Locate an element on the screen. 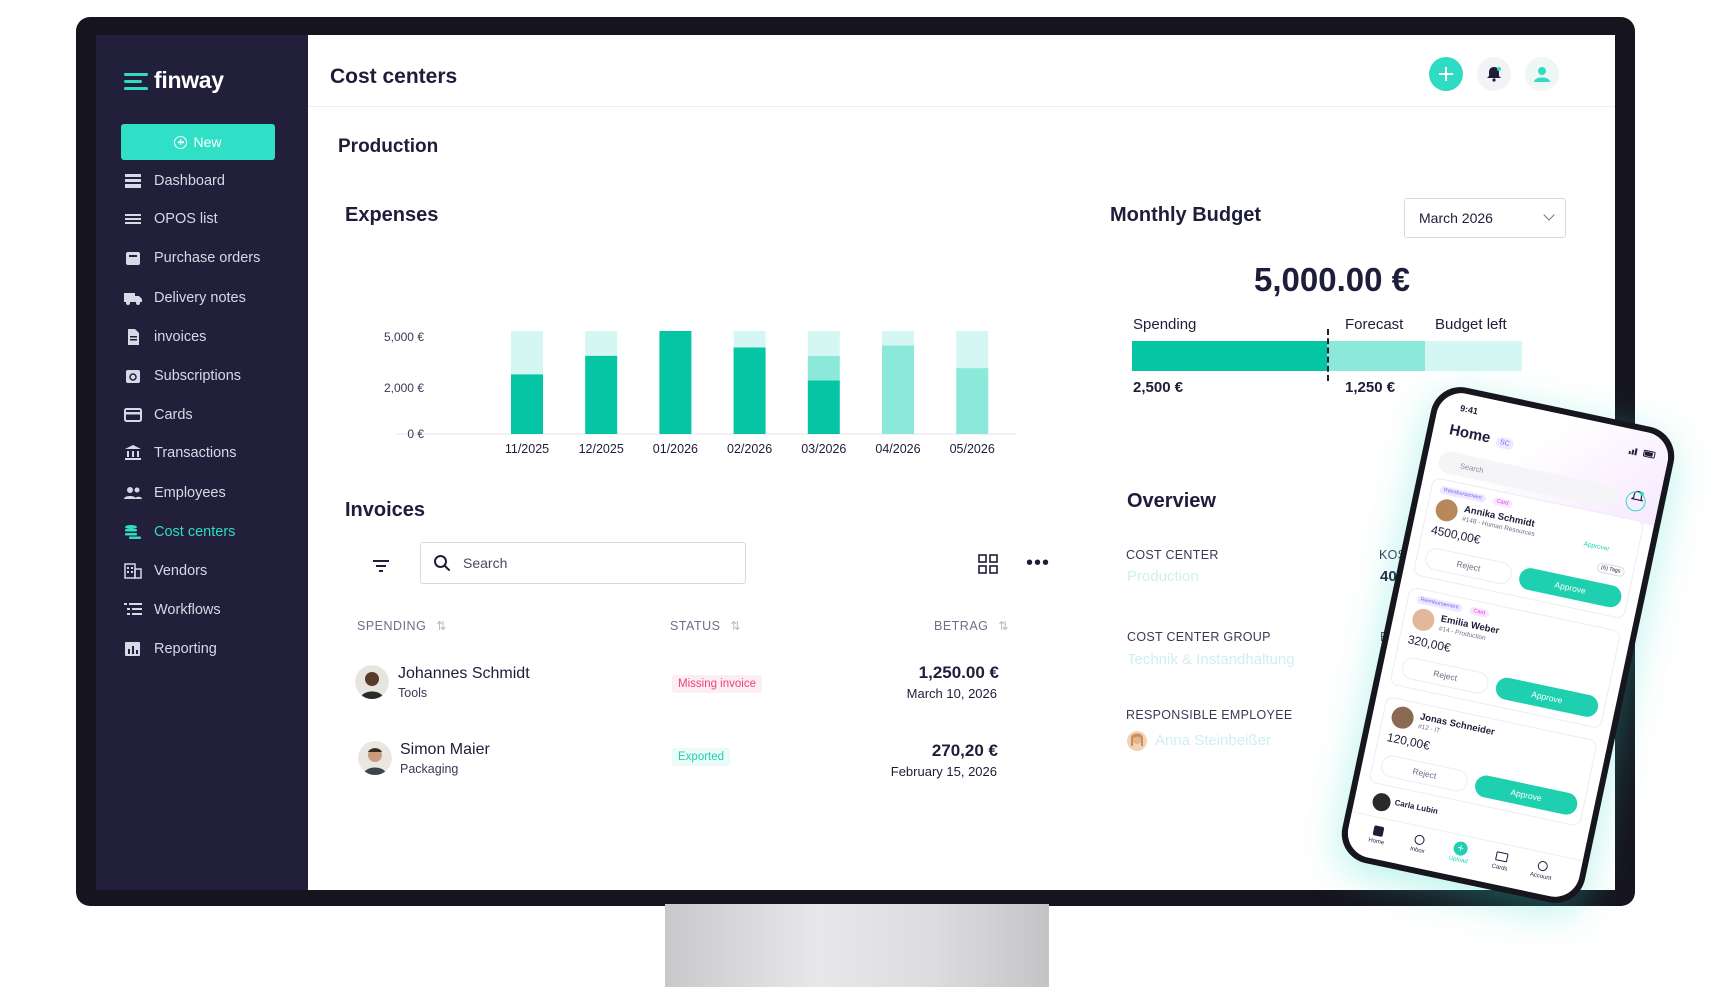 This screenshot has height=987, width=1711. filter-icon is located at coordinates (381, 568).